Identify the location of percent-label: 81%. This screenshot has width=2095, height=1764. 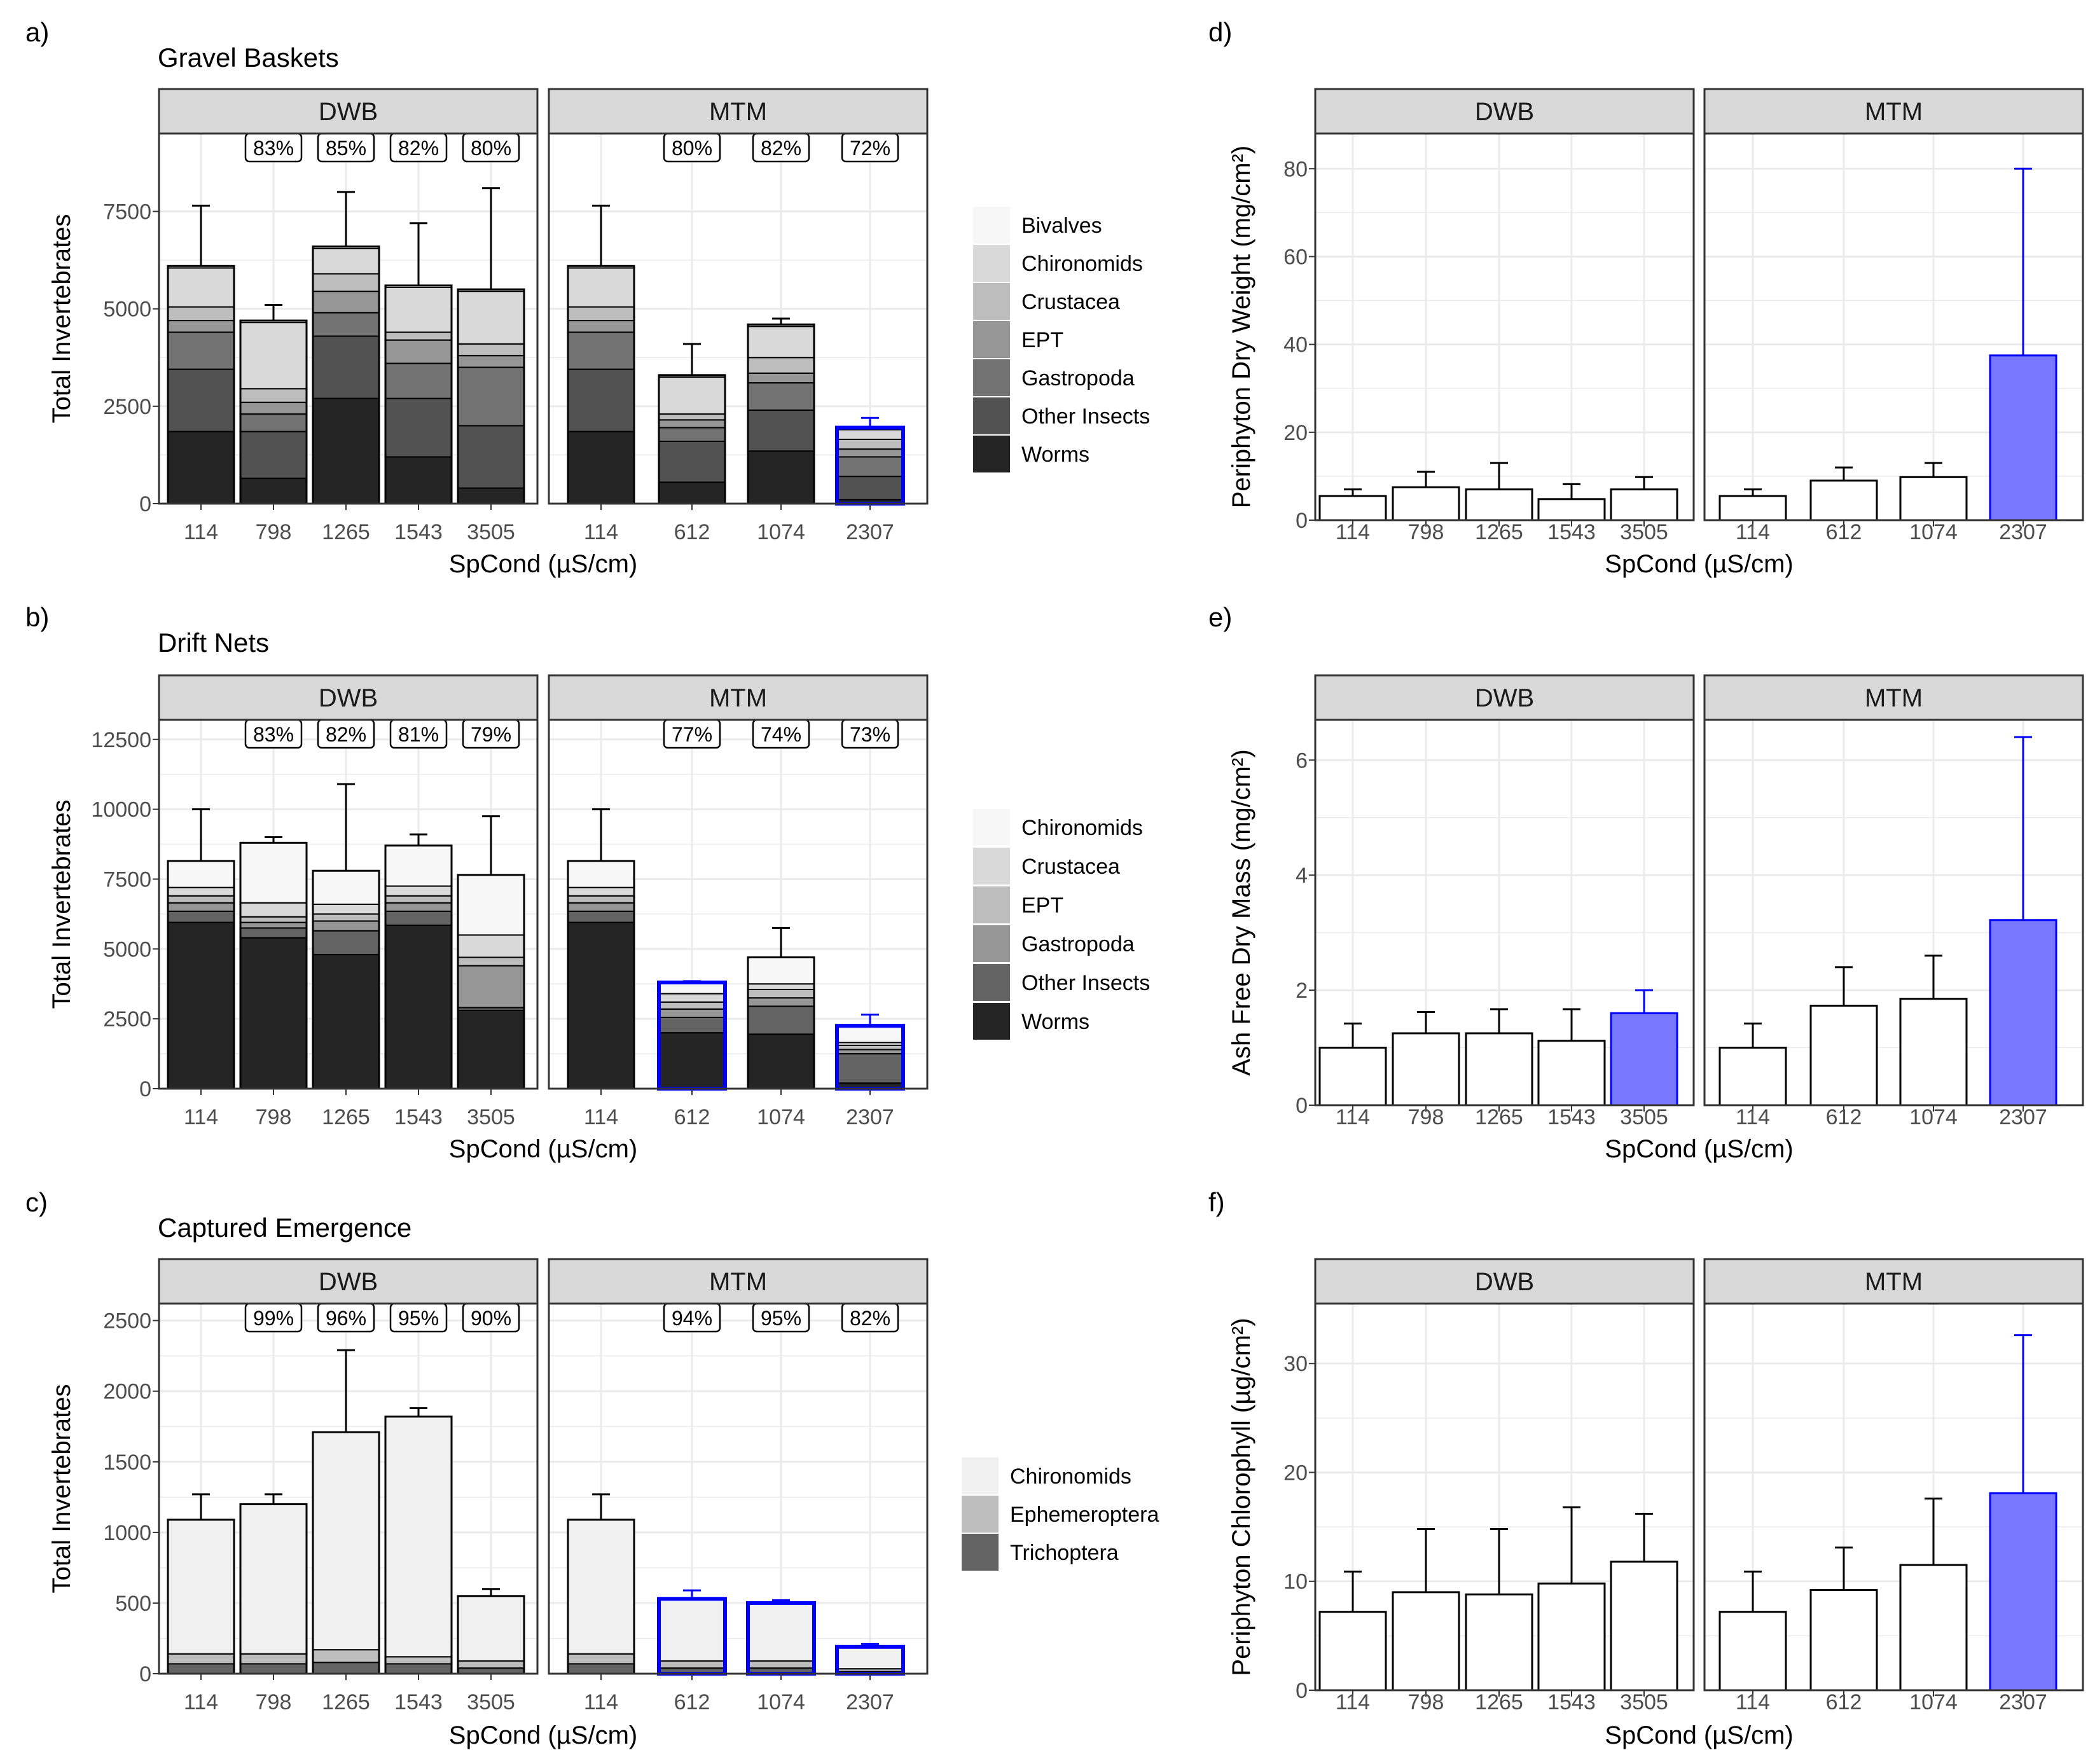
(418, 734).